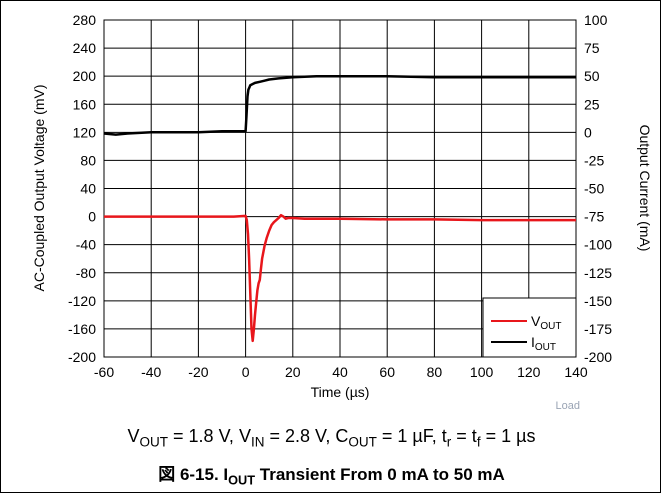 The height and width of the screenshot is (493, 661). Describe the element at coordinates (82, 357) in the screenshot. I see `y-left-tick-label: -200` at that location.